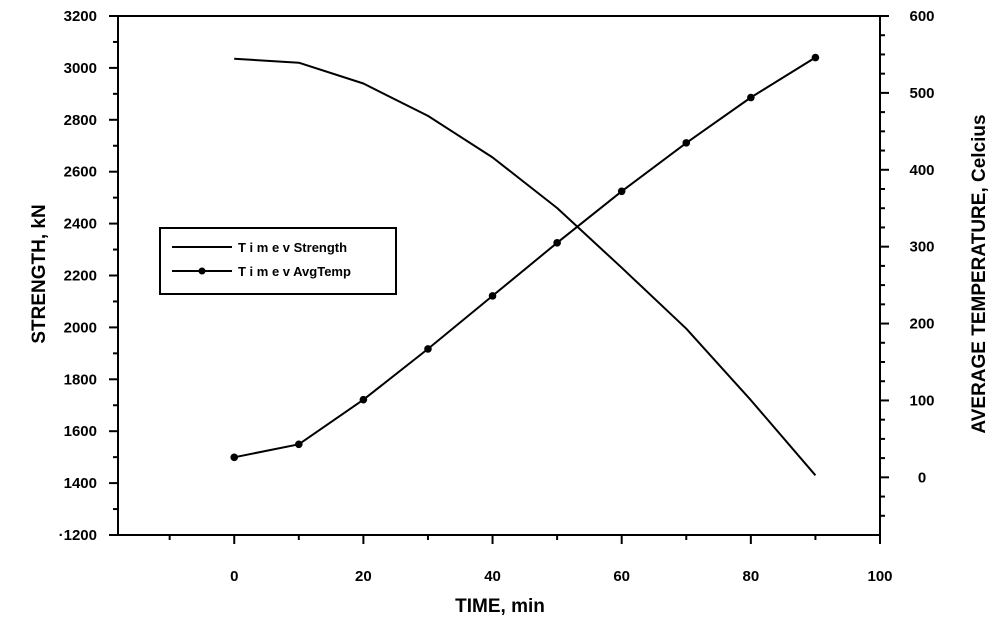 The width and height of the screenshot is (995, 630). What do you see at coordinates (80, 379) in the screenshot?
I see `y-tick-label: 1800` at bounding box center [80, 379].